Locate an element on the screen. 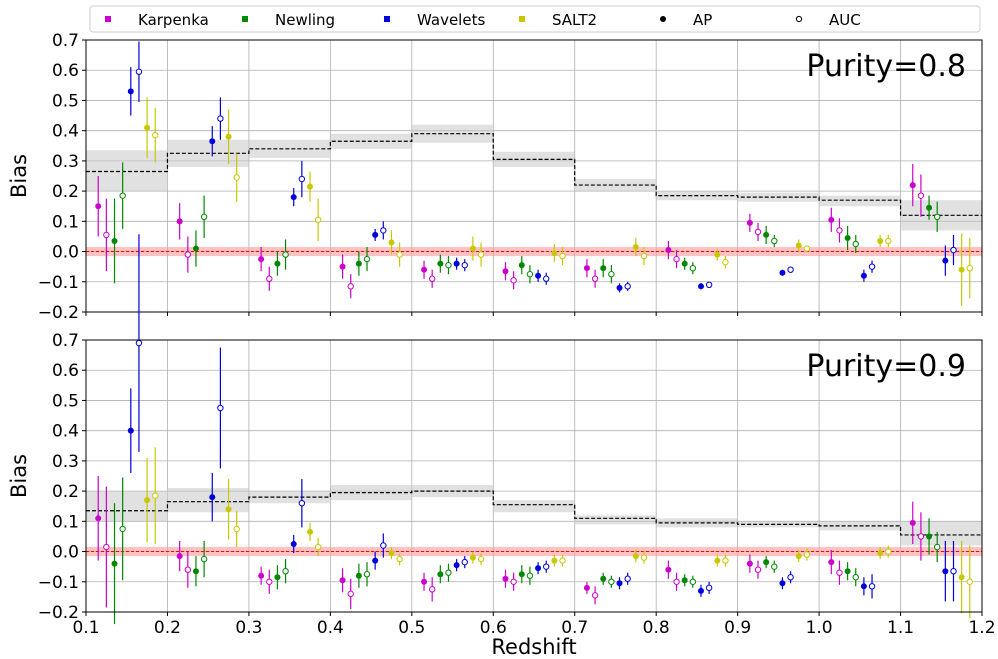  x-tick-label: 0.9 is located at coordinates (737, 628).